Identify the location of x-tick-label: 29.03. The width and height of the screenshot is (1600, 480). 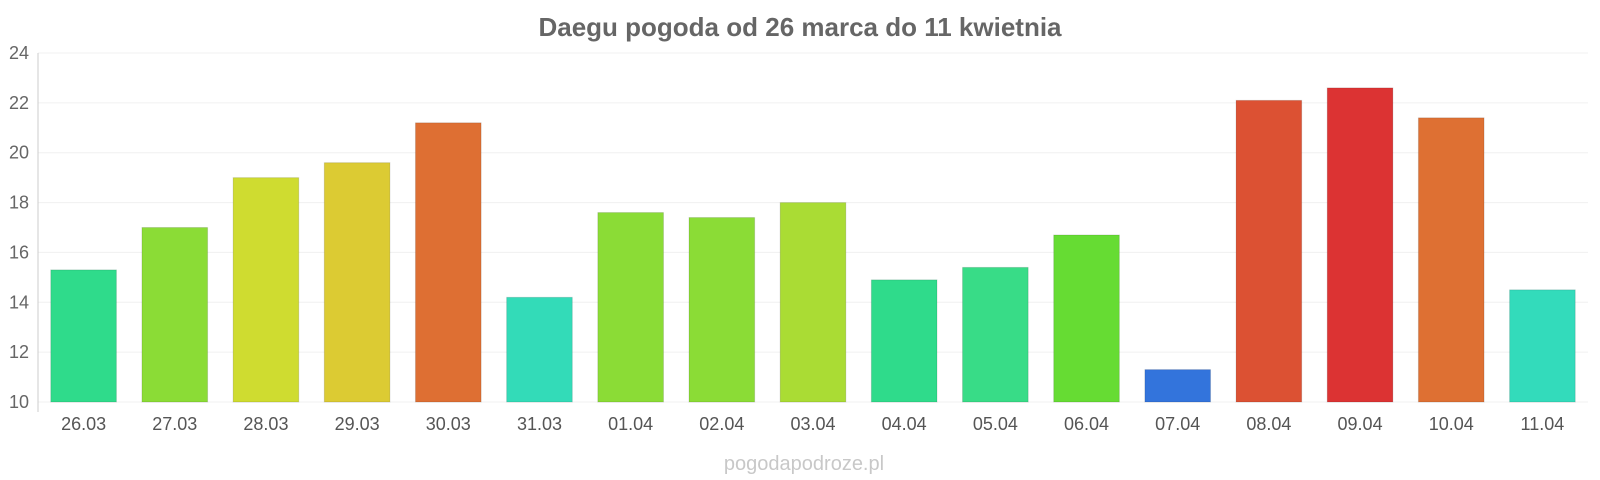
(357, 424).